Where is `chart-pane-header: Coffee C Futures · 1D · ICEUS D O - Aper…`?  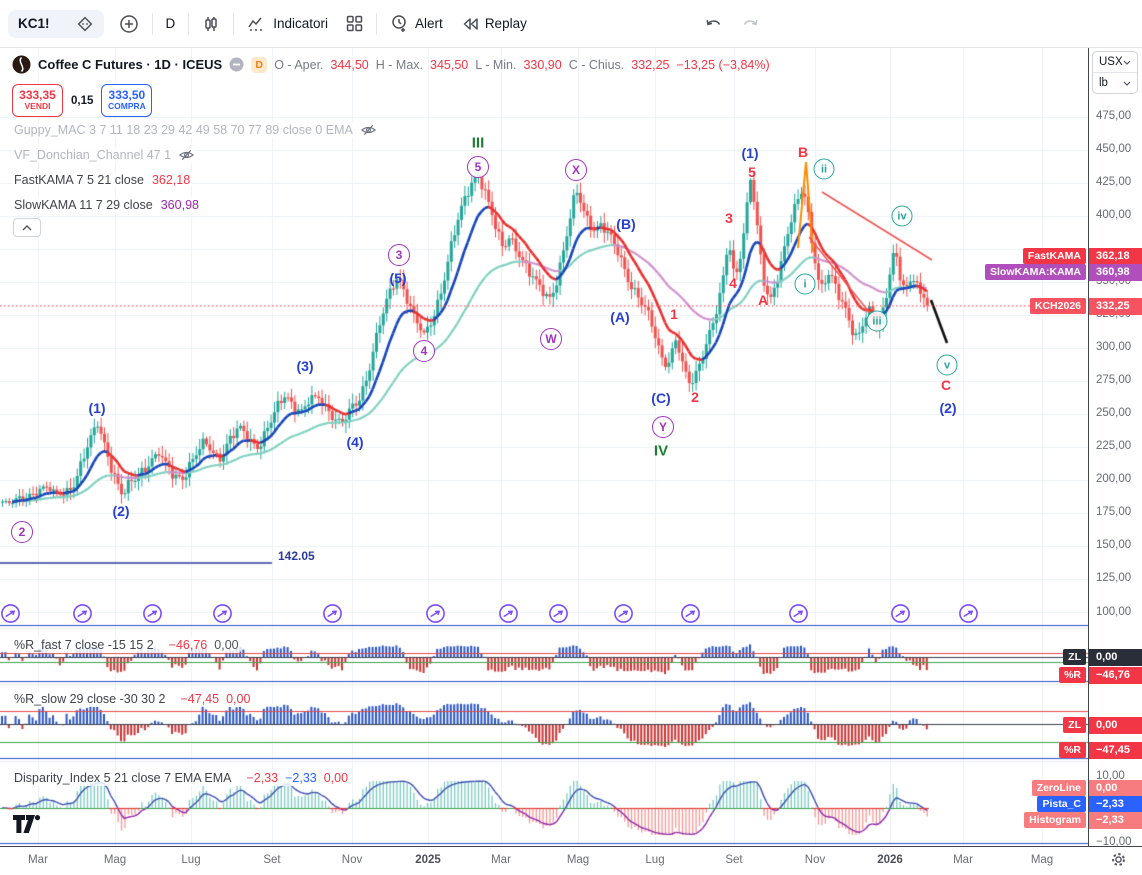
chart-pane-header: Coffee C Futures · 1D · ICEUS D O - Aper… is located at coordinates (391, 64).